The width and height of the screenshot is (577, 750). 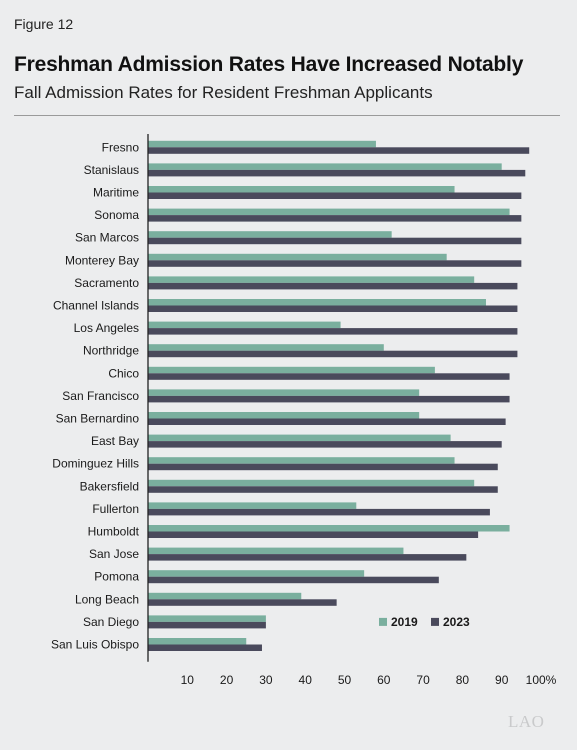 What do you see at coordinates (44, 24) in the screenshot?
I see `figure-label: Figure 12` at bounding box center [44, 24].